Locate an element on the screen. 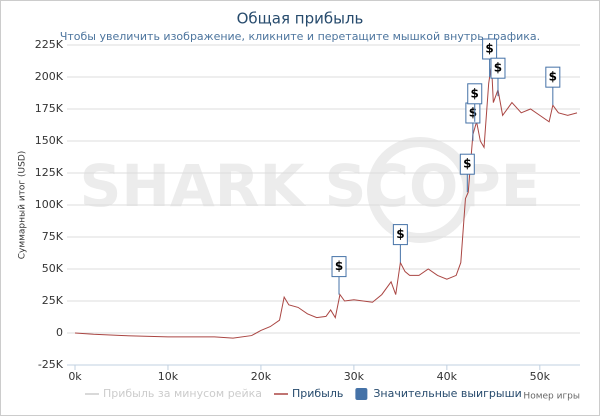  legend-item: Прибыль is located at coordinates (308, 393).